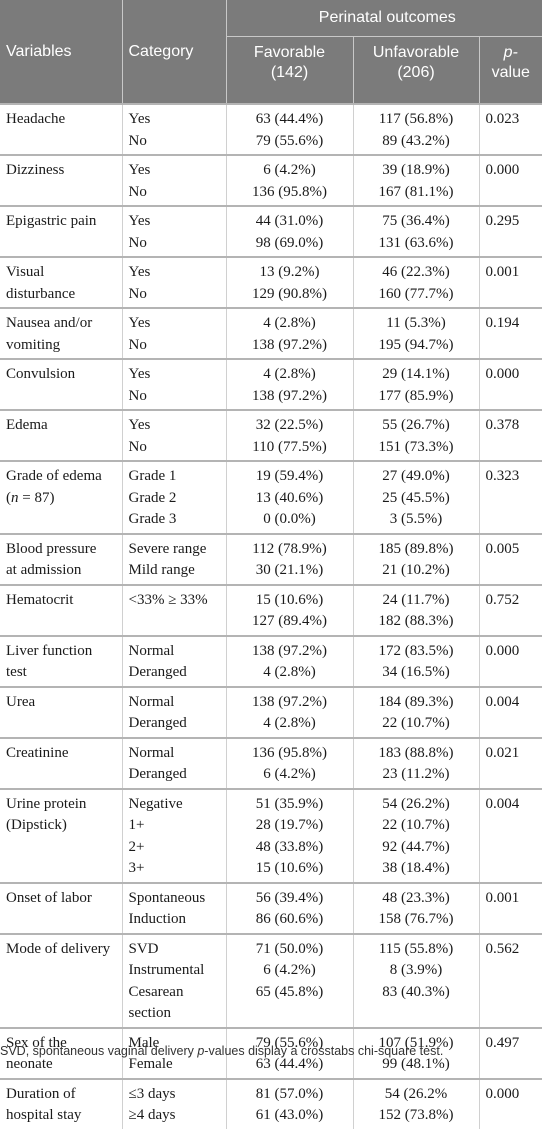 This screenshot has width=542, height=1129. What do you see at coordinates (384, 18) in the screenshot?
I see `header-perinatal-outcomes: Perinatal outcomes` at bounding box center [384, 18].